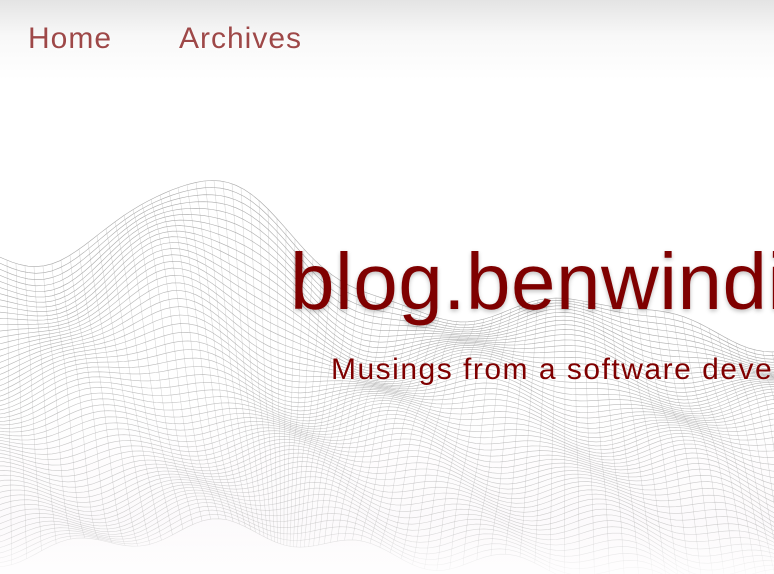 The image size is (774, 574). I want to click on site-title: blog.benwinding.com, so click(532, 281).